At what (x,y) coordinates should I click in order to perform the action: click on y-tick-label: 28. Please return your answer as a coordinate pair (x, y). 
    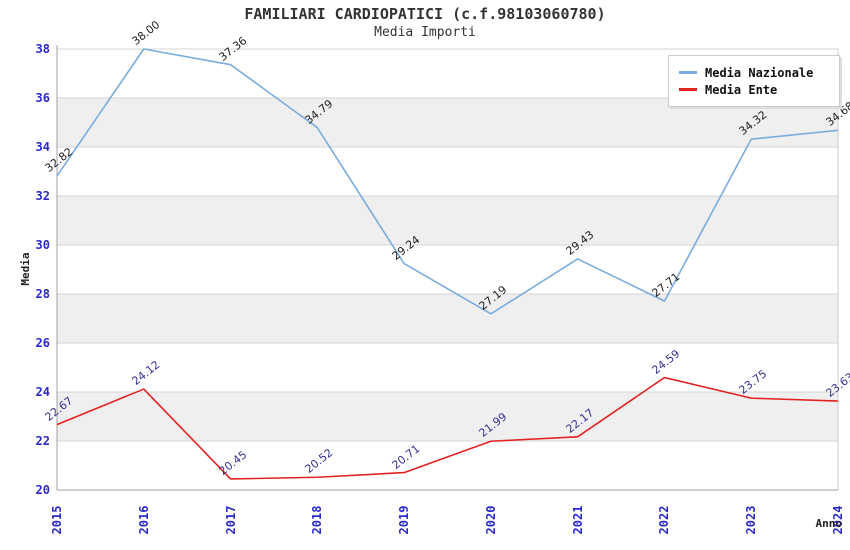
    Looking at the image, I should click on (42, 294).